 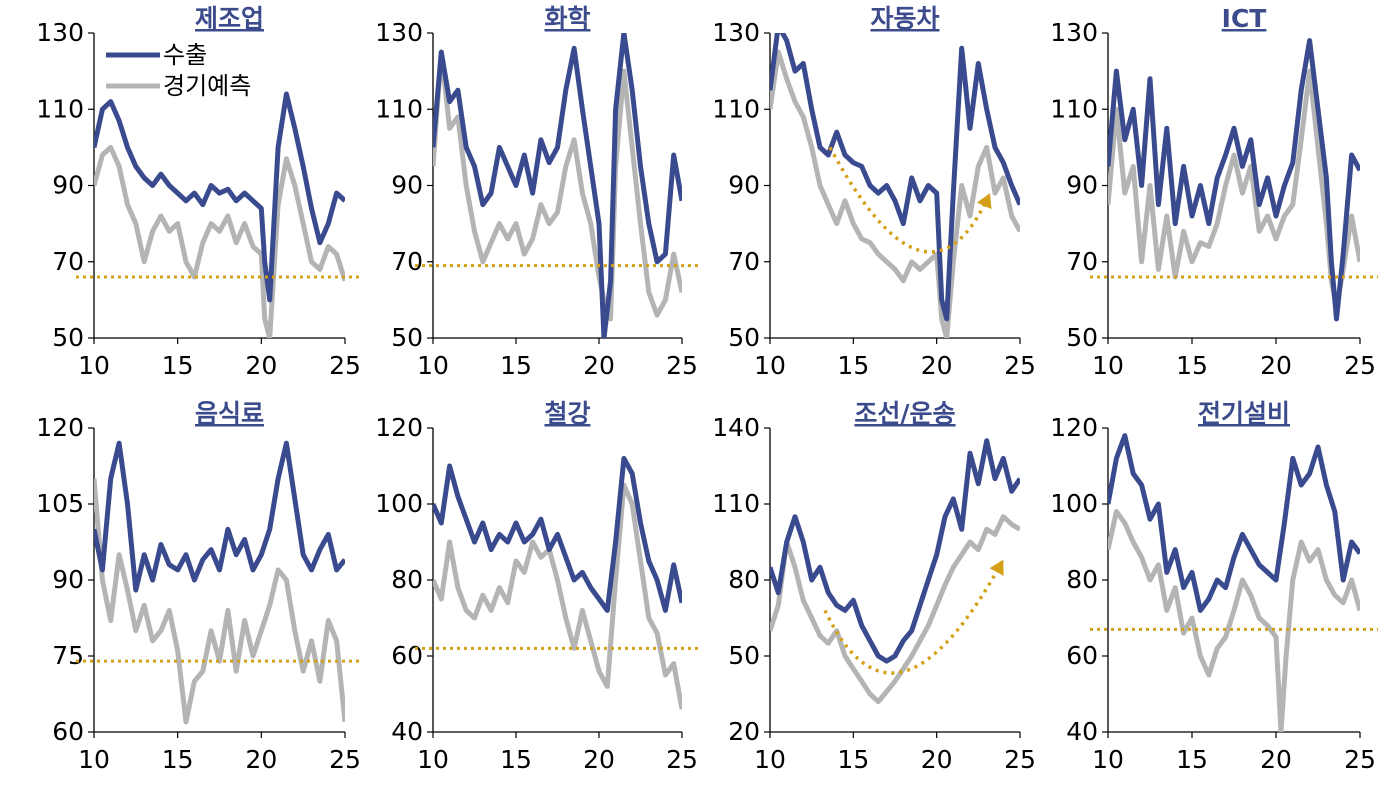 I want to click on y-tick-label: 105, so click(x=60, y=503).